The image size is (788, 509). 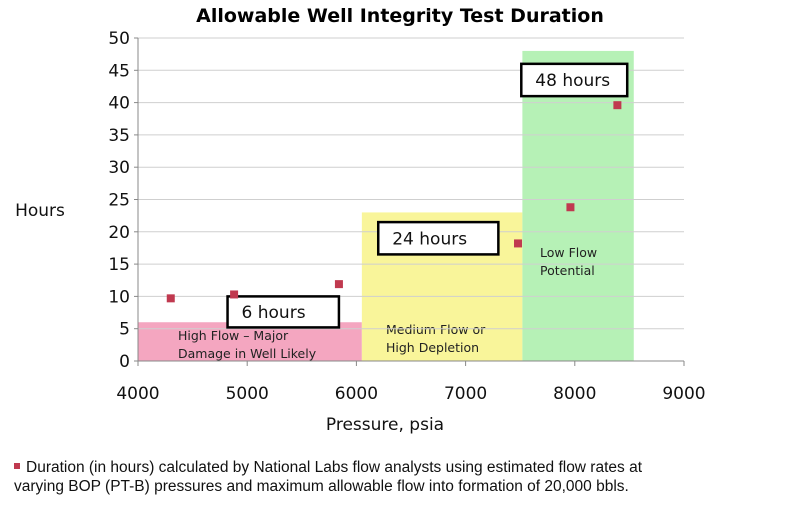 I want to click on x-tick-label: 8000, so click(x=574, y=394).